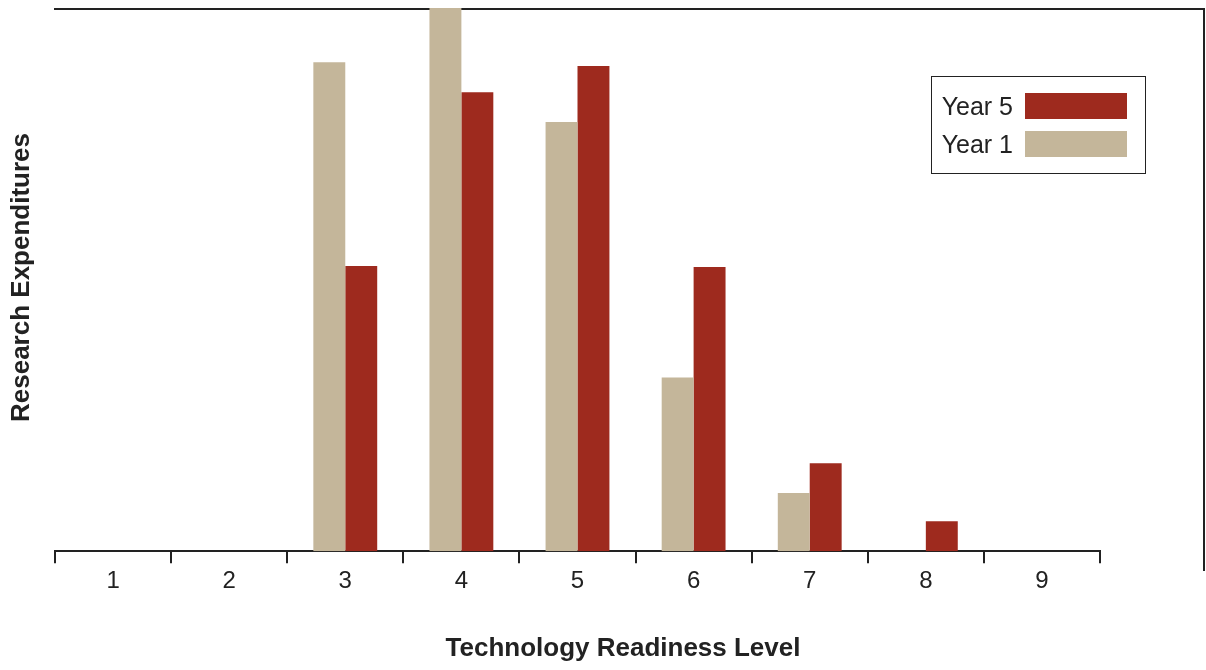  What do you see at coordinates (693, 580) in the screenshot?
I see `x-tick-label: 6` at bounding box center [693, 580].